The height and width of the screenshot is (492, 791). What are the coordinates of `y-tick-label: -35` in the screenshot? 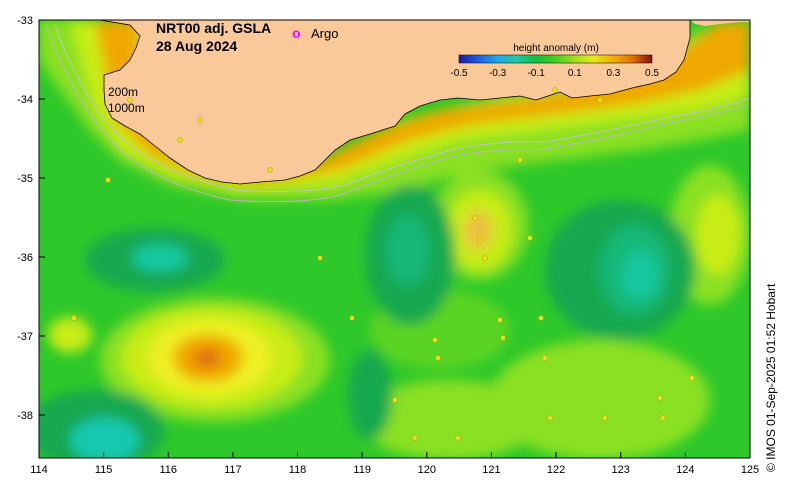 It's located at (25, 179).